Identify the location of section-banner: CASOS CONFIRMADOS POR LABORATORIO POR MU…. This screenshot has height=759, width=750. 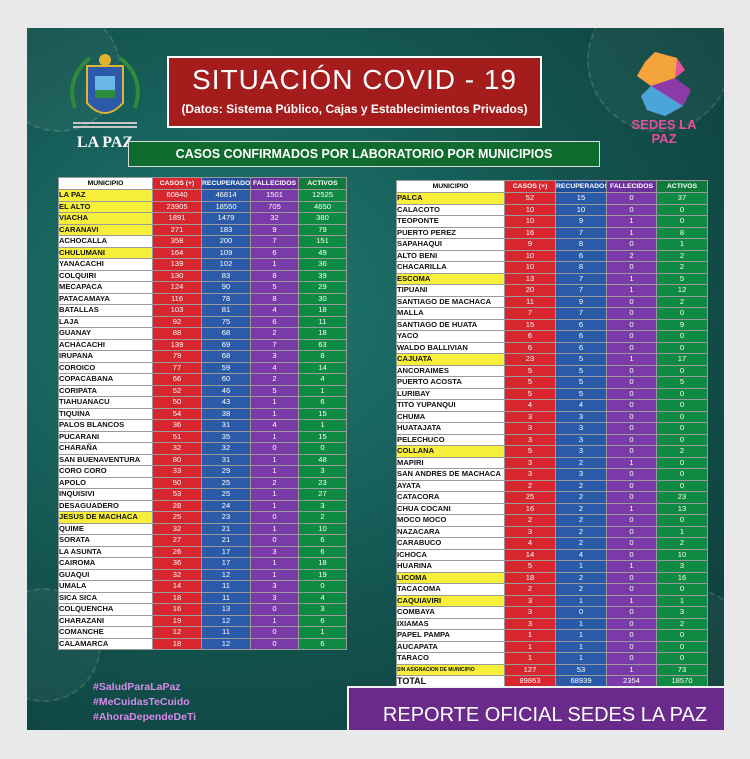
(364, 154).